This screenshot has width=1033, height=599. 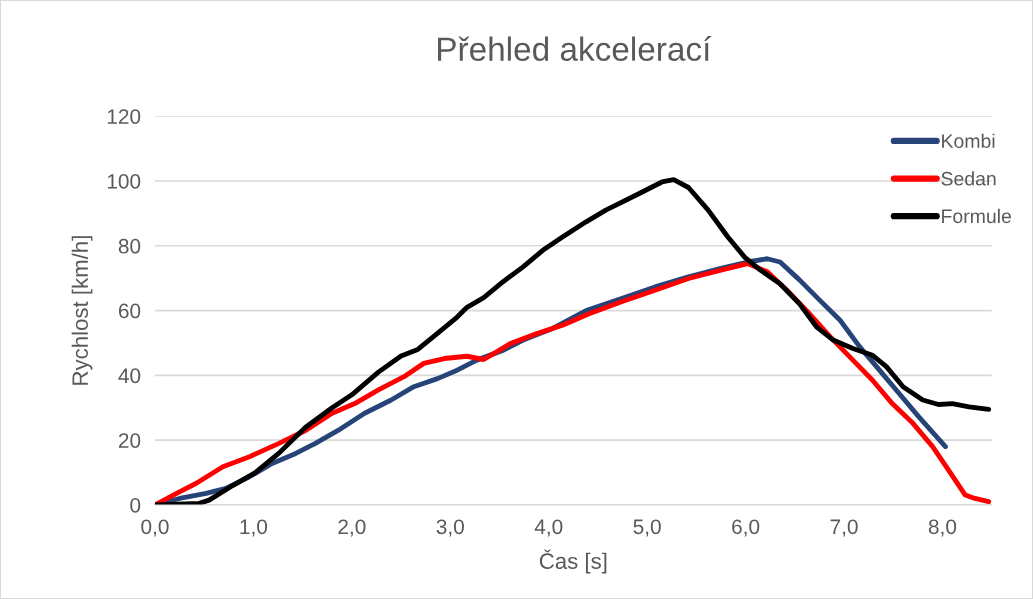 I want to click on y-tick-label: 120, so click(x=124, y=116).